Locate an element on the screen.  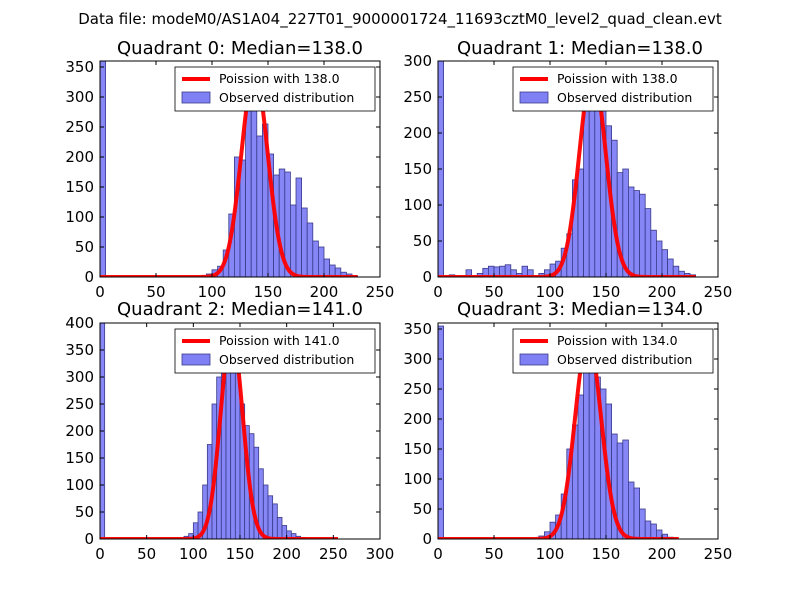
y-tick-label: 350 is located at coordinates (79, 67).